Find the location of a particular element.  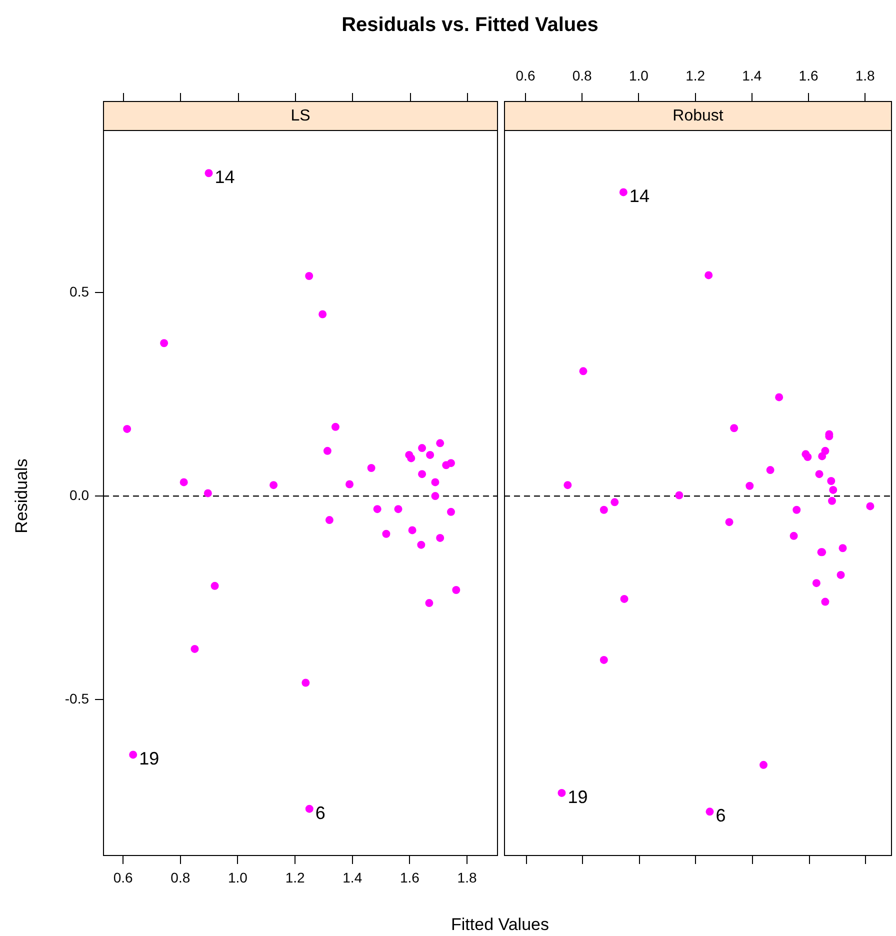

chart-title: Residuals vs. Fitted Values is located at coordinates (470, 25).